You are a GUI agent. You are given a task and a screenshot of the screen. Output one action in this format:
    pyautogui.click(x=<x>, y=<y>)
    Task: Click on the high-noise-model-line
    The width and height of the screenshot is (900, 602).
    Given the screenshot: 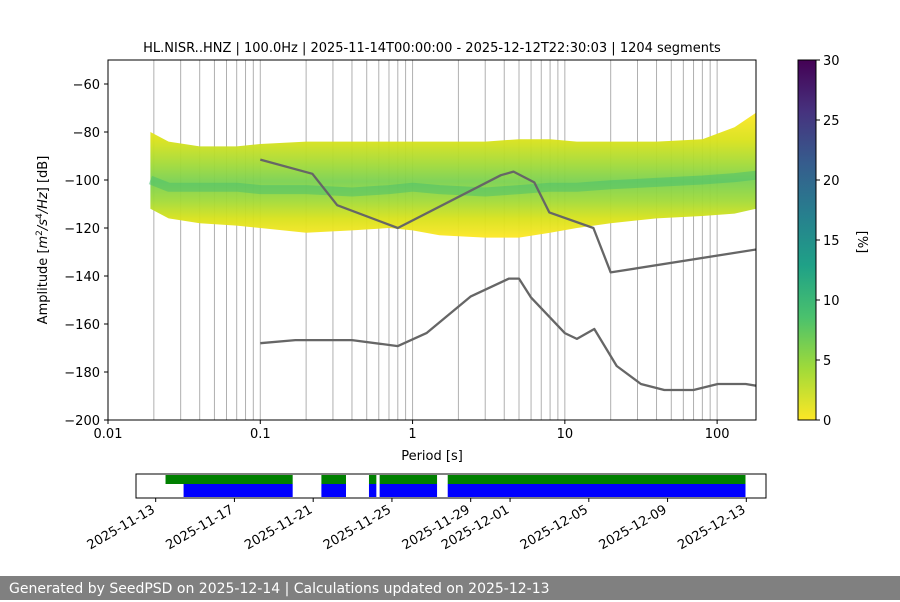 What is the action you would take?
    pyautogui.click(x=507, y=216)
    